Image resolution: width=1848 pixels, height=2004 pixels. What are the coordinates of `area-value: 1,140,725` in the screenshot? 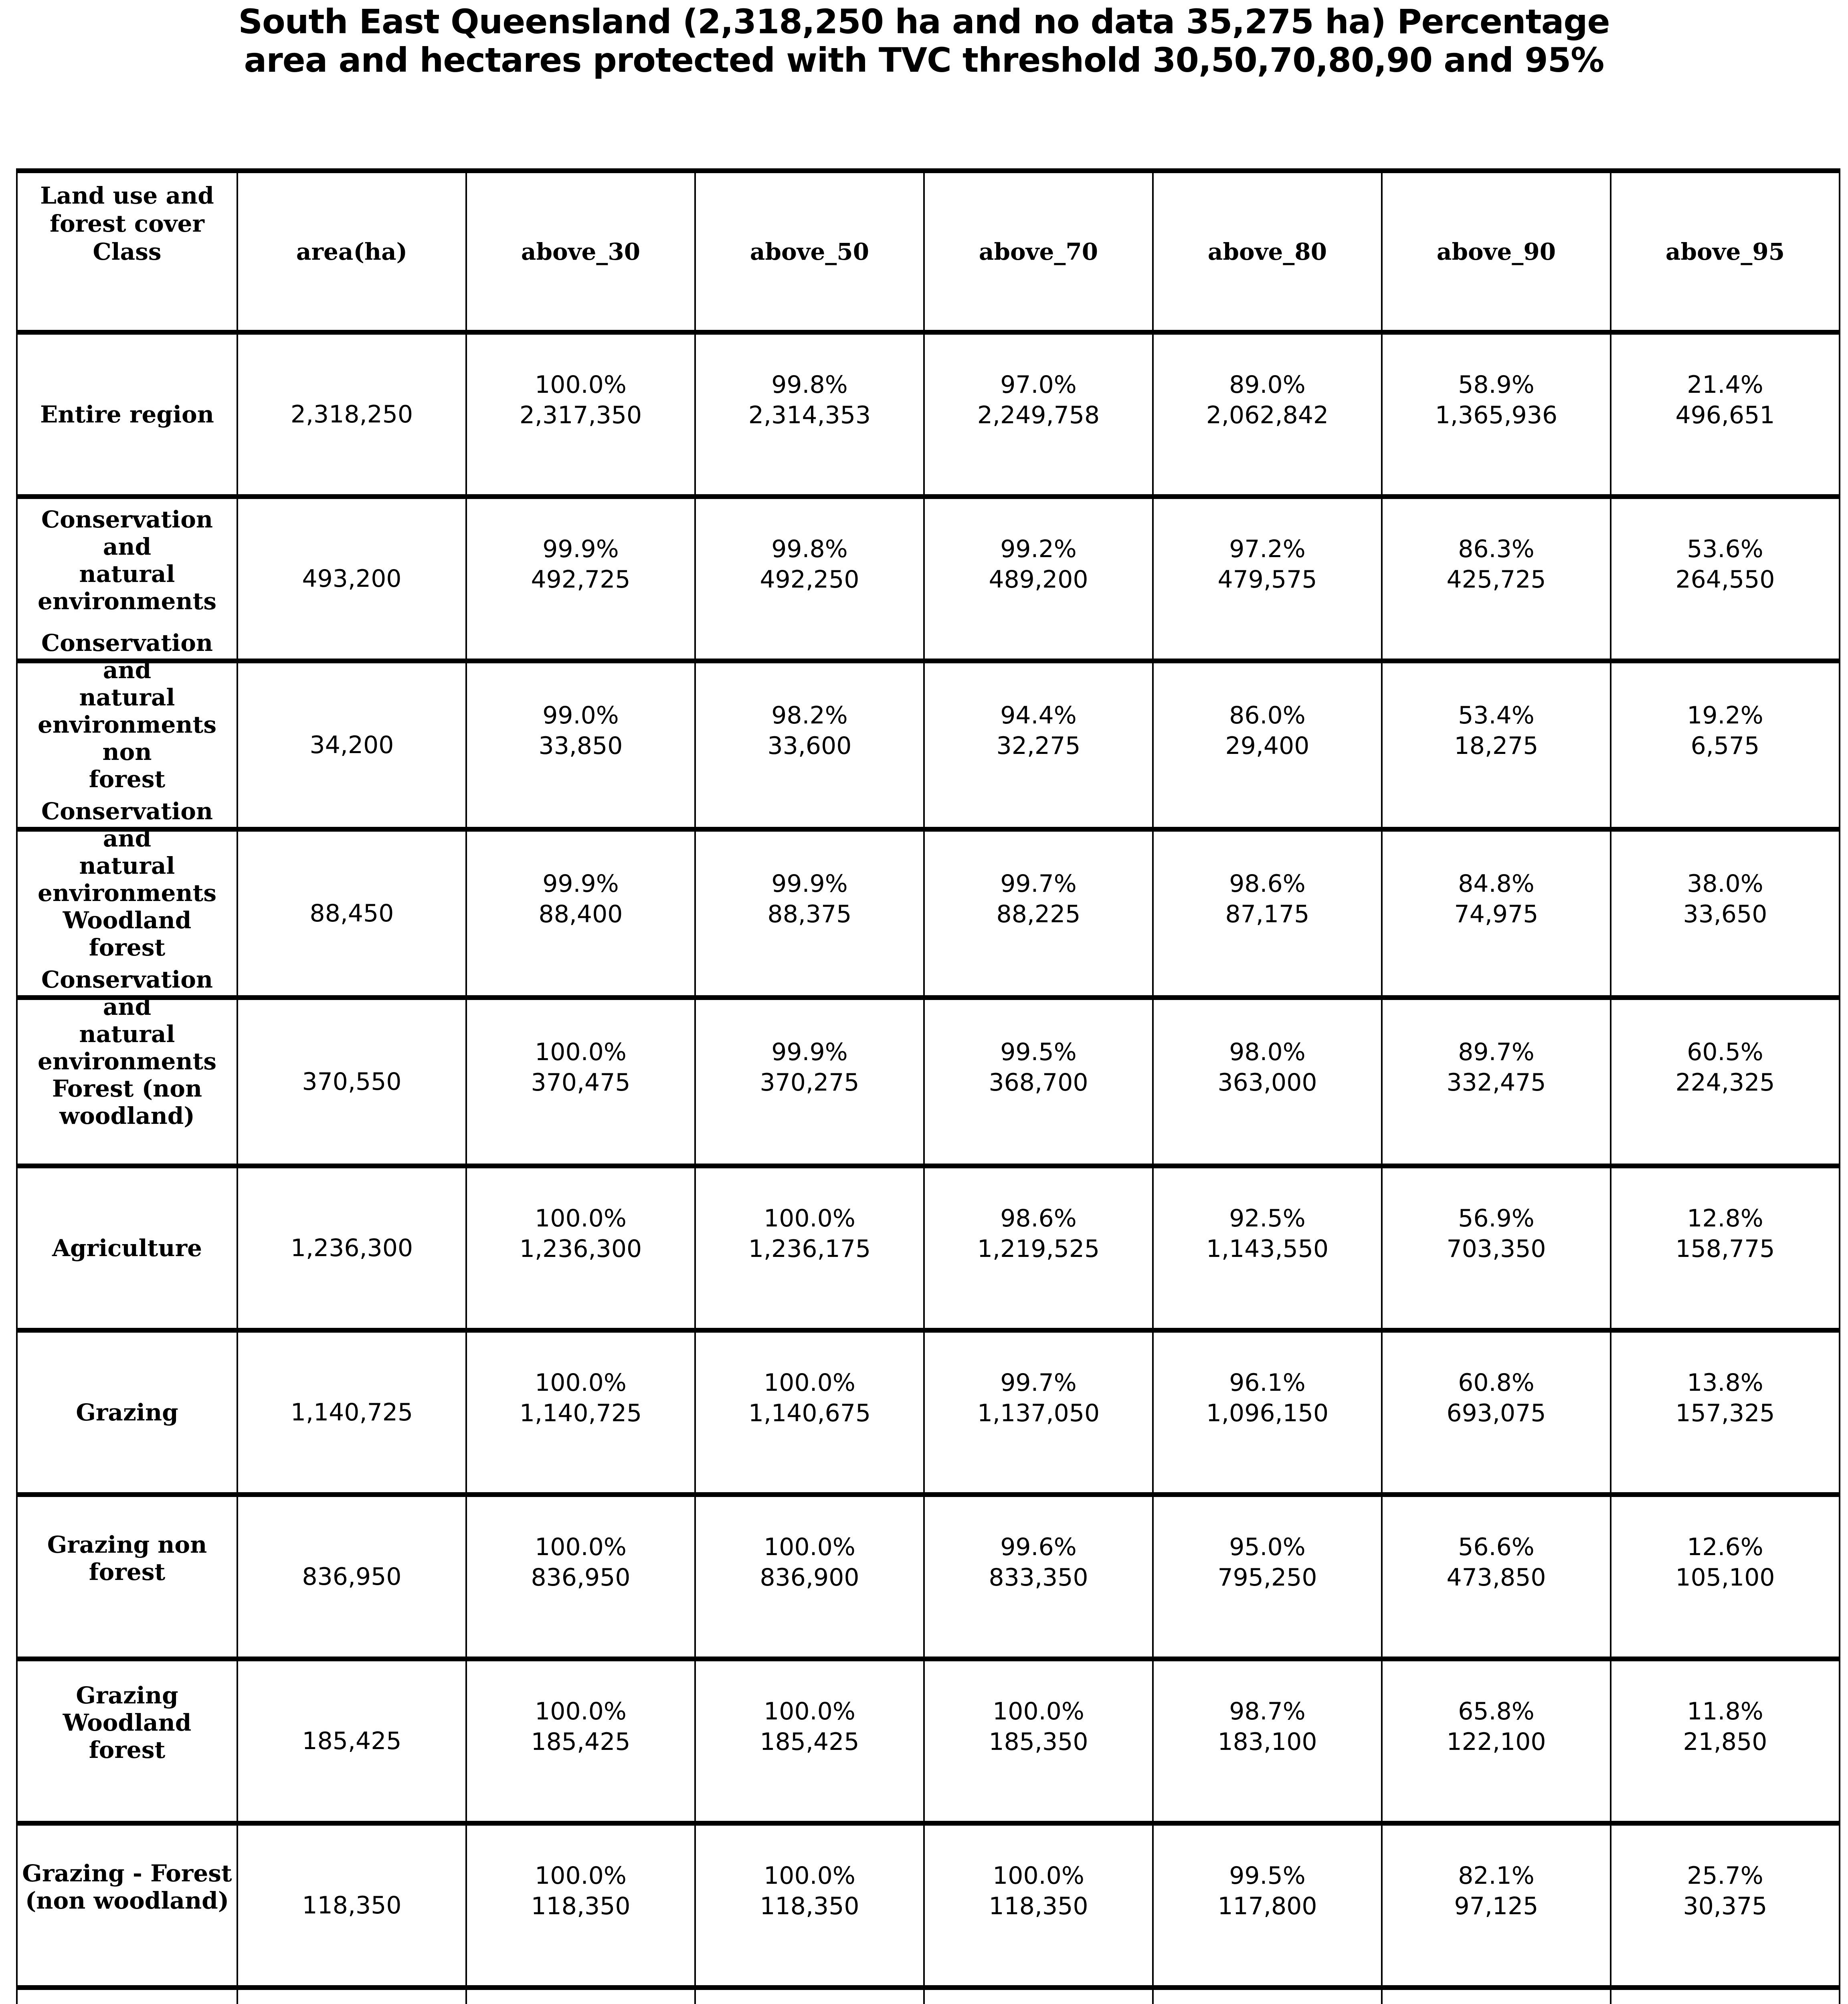 It's located at (351, 1412).